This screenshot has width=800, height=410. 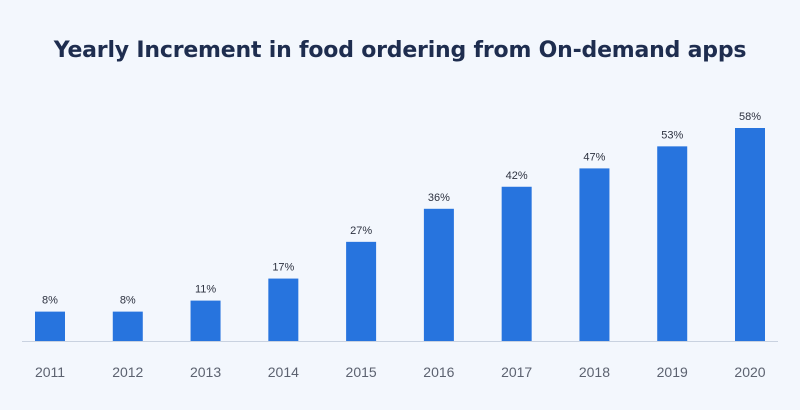 I want to click on value-label-2020: 58%, so click(x=750, y=117).